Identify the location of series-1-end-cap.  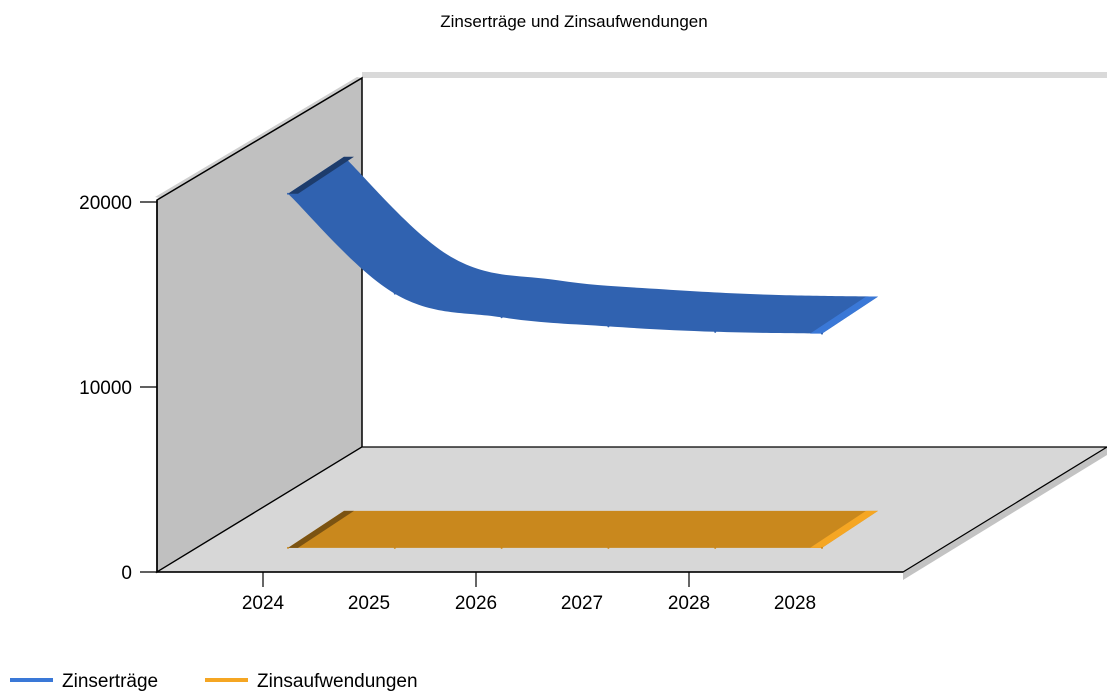
(844, 529).